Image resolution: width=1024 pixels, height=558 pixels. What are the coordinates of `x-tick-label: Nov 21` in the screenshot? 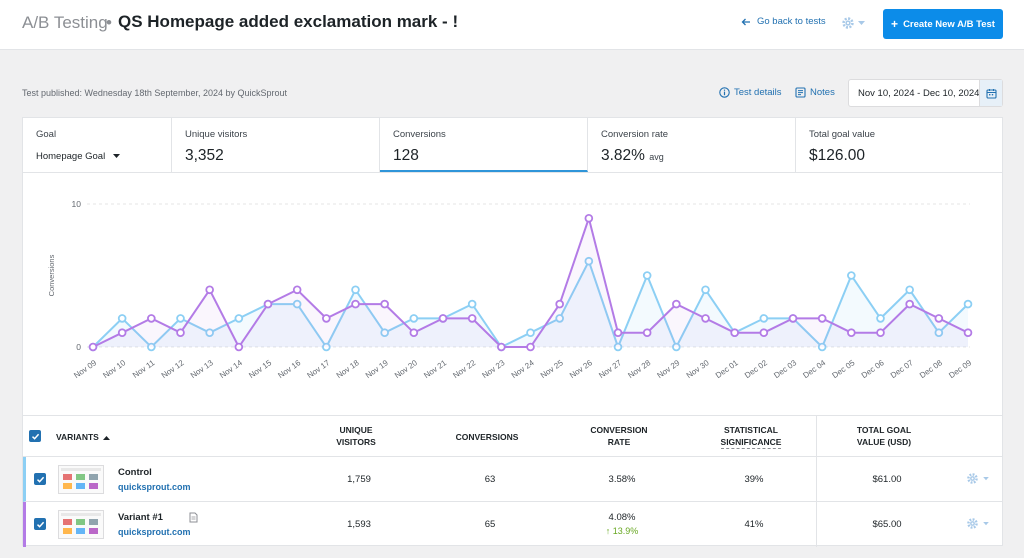 It's located at (435, 369).